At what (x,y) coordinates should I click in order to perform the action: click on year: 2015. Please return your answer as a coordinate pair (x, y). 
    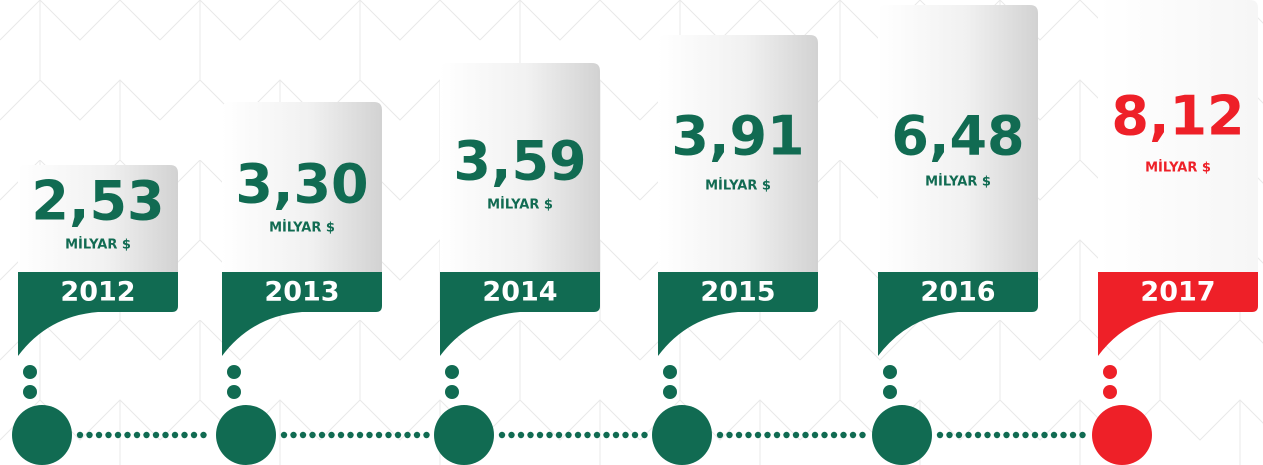
    Looking at the image, I should click on (737, 292).